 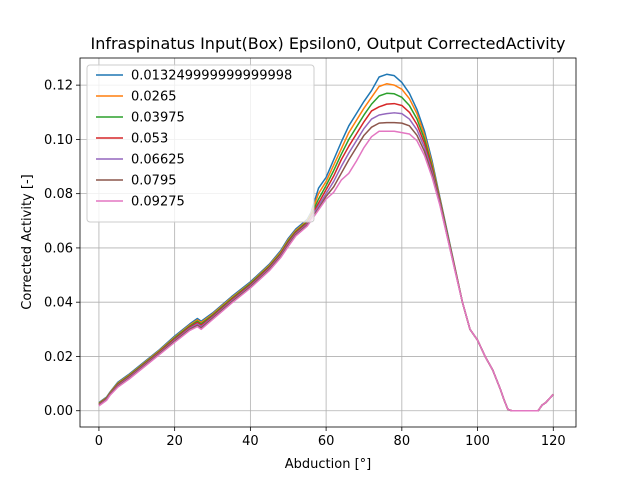 I want to click on x-tick-label: 60, so click(x=326, y=441).